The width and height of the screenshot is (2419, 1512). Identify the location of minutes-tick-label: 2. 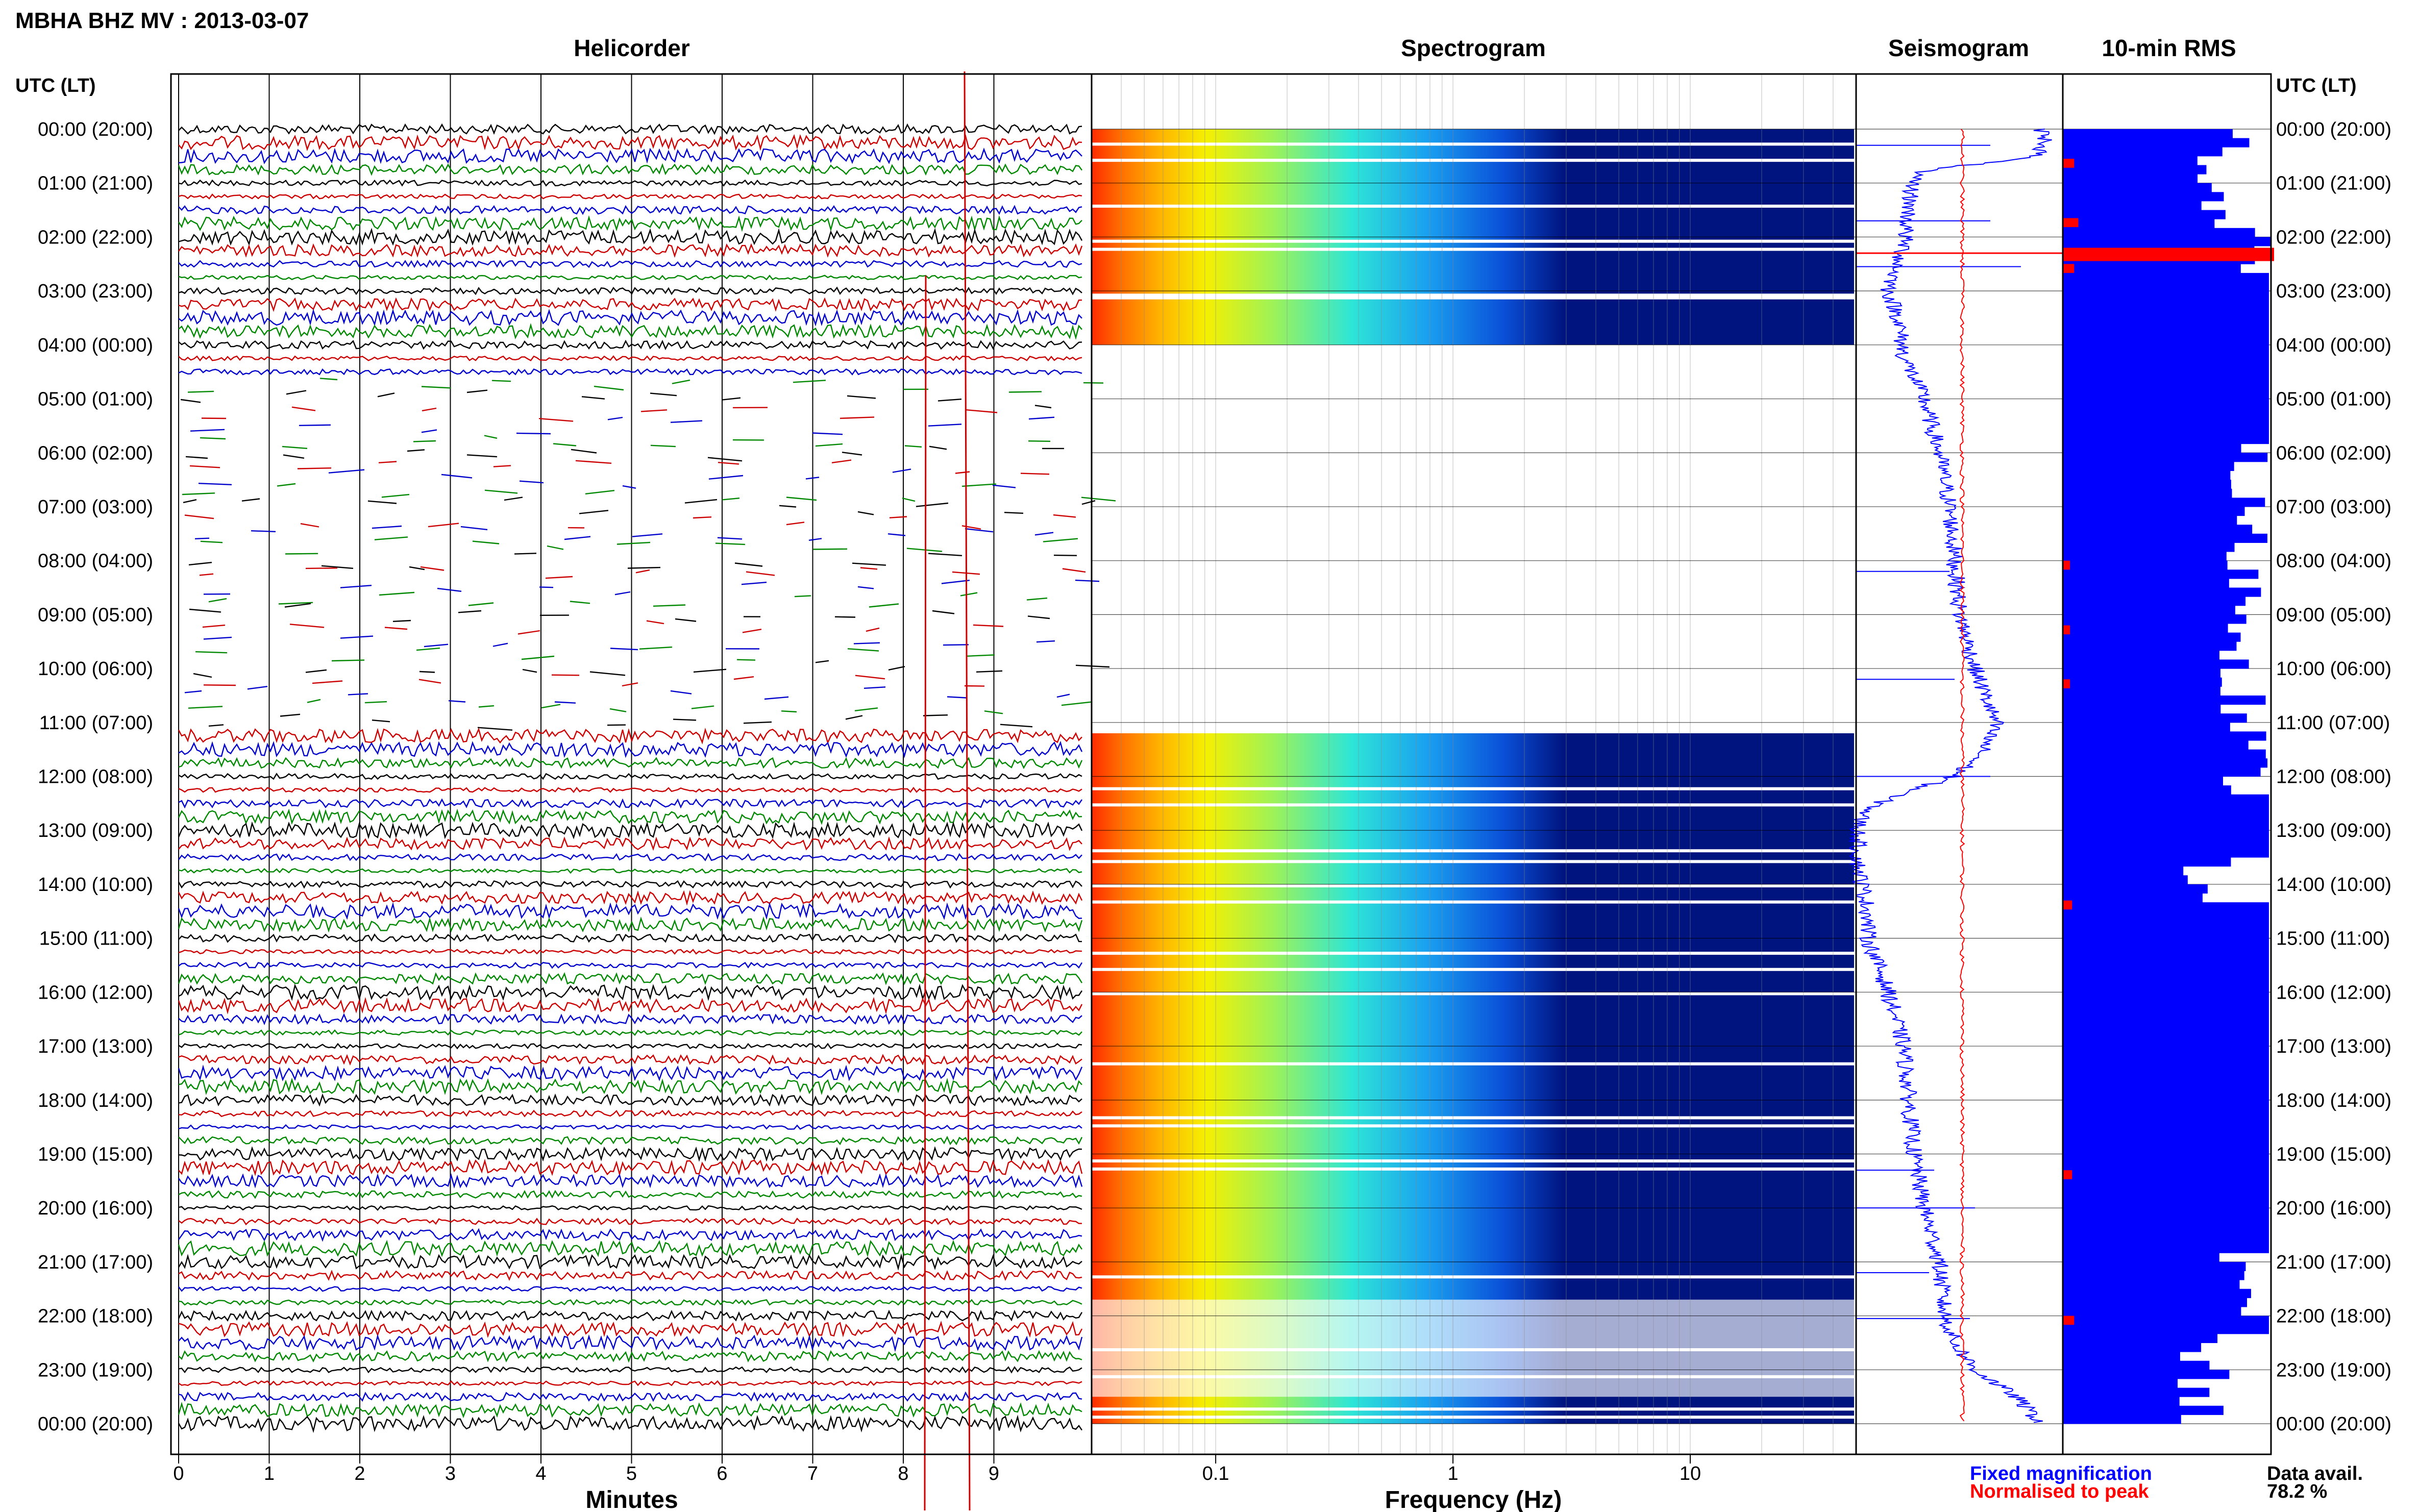
(359, 1473).